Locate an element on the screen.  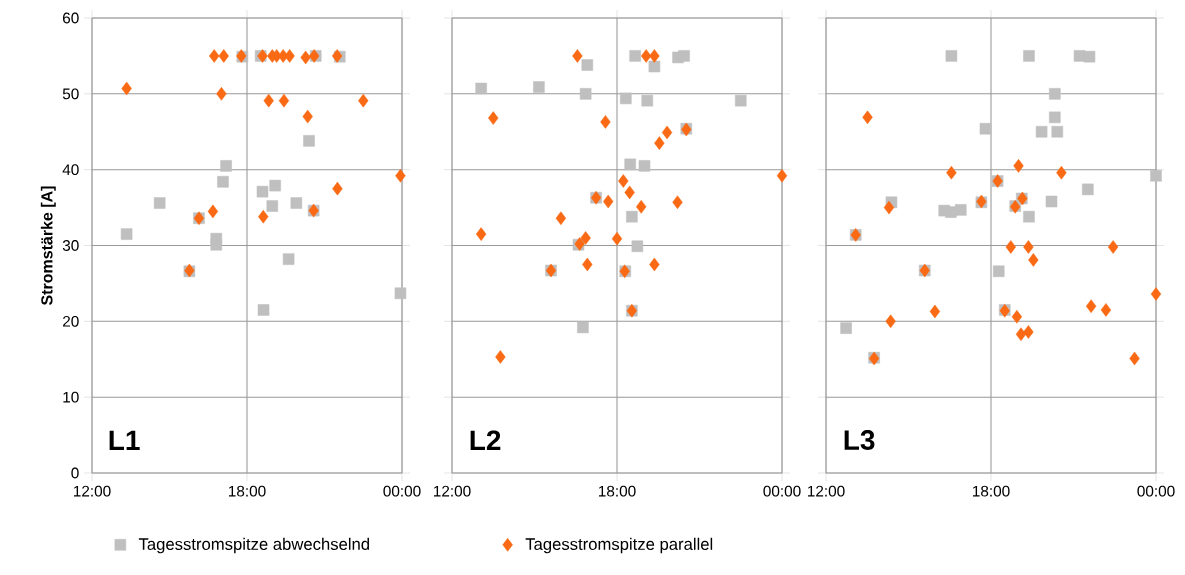
annotation: L2 is located at coordinates (485, 440).